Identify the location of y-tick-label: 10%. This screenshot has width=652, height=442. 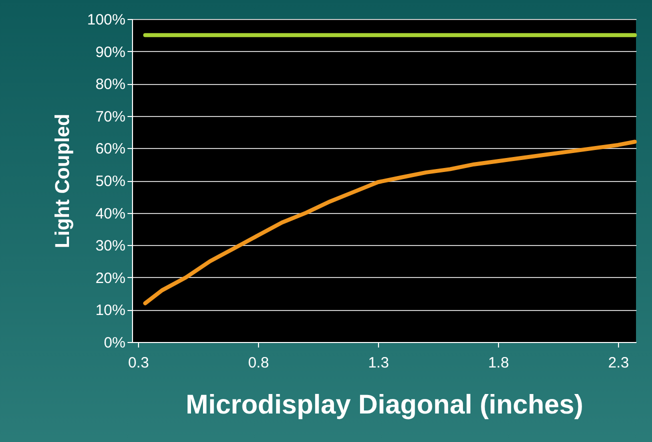
(110, 311).